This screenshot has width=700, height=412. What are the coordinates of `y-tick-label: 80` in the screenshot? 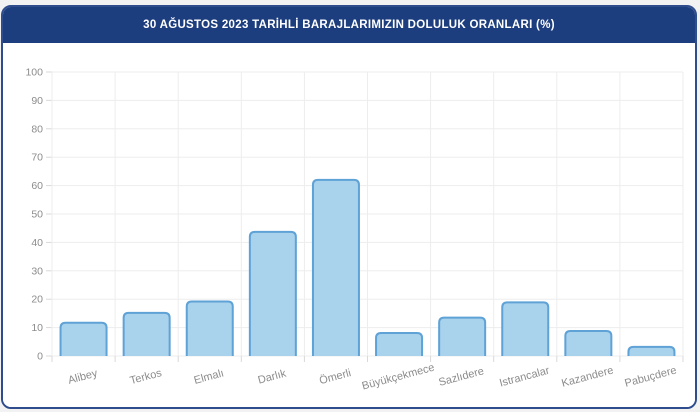 It's located at (37, 129).